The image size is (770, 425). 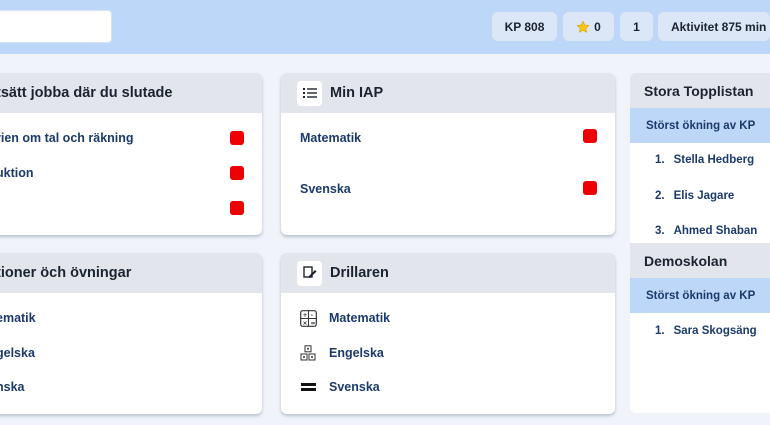 I want to click on school-list-title: Demoskolan, so click(x=700, y=260).